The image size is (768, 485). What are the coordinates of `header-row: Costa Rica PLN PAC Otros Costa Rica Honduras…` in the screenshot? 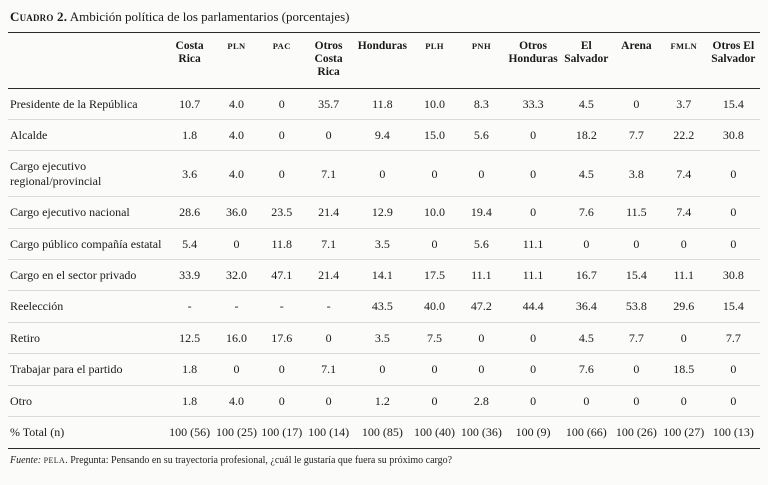 It's located at (384, 60).